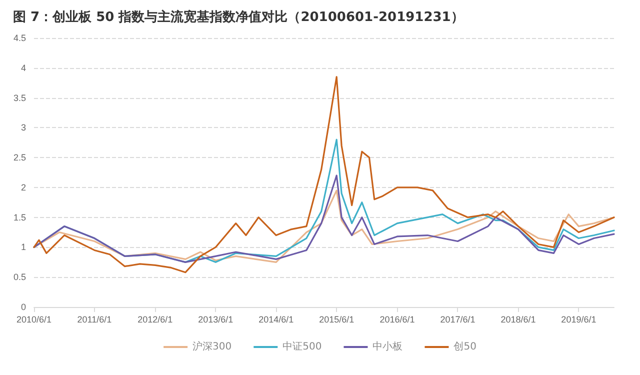 This screenshot has height=375, width=640. What do you see at coordinates (94, 319) in the screenshot?
I see `x-tick-label: 2011/6/1` at bounding box center [94, 319].